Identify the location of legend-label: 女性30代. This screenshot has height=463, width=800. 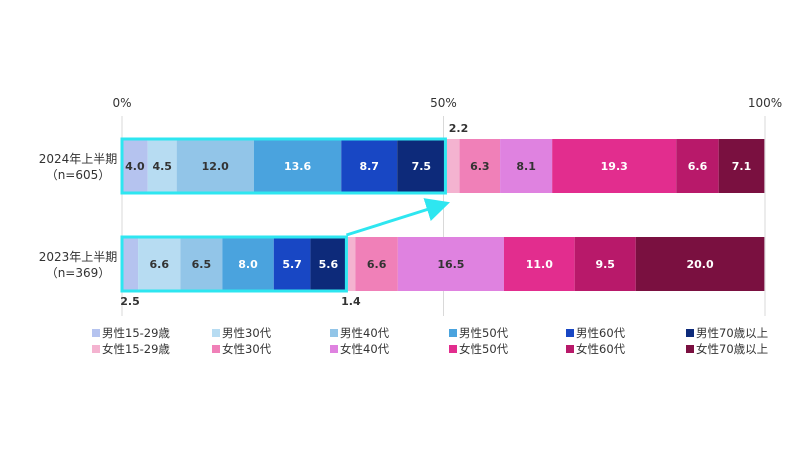
(247, 349).